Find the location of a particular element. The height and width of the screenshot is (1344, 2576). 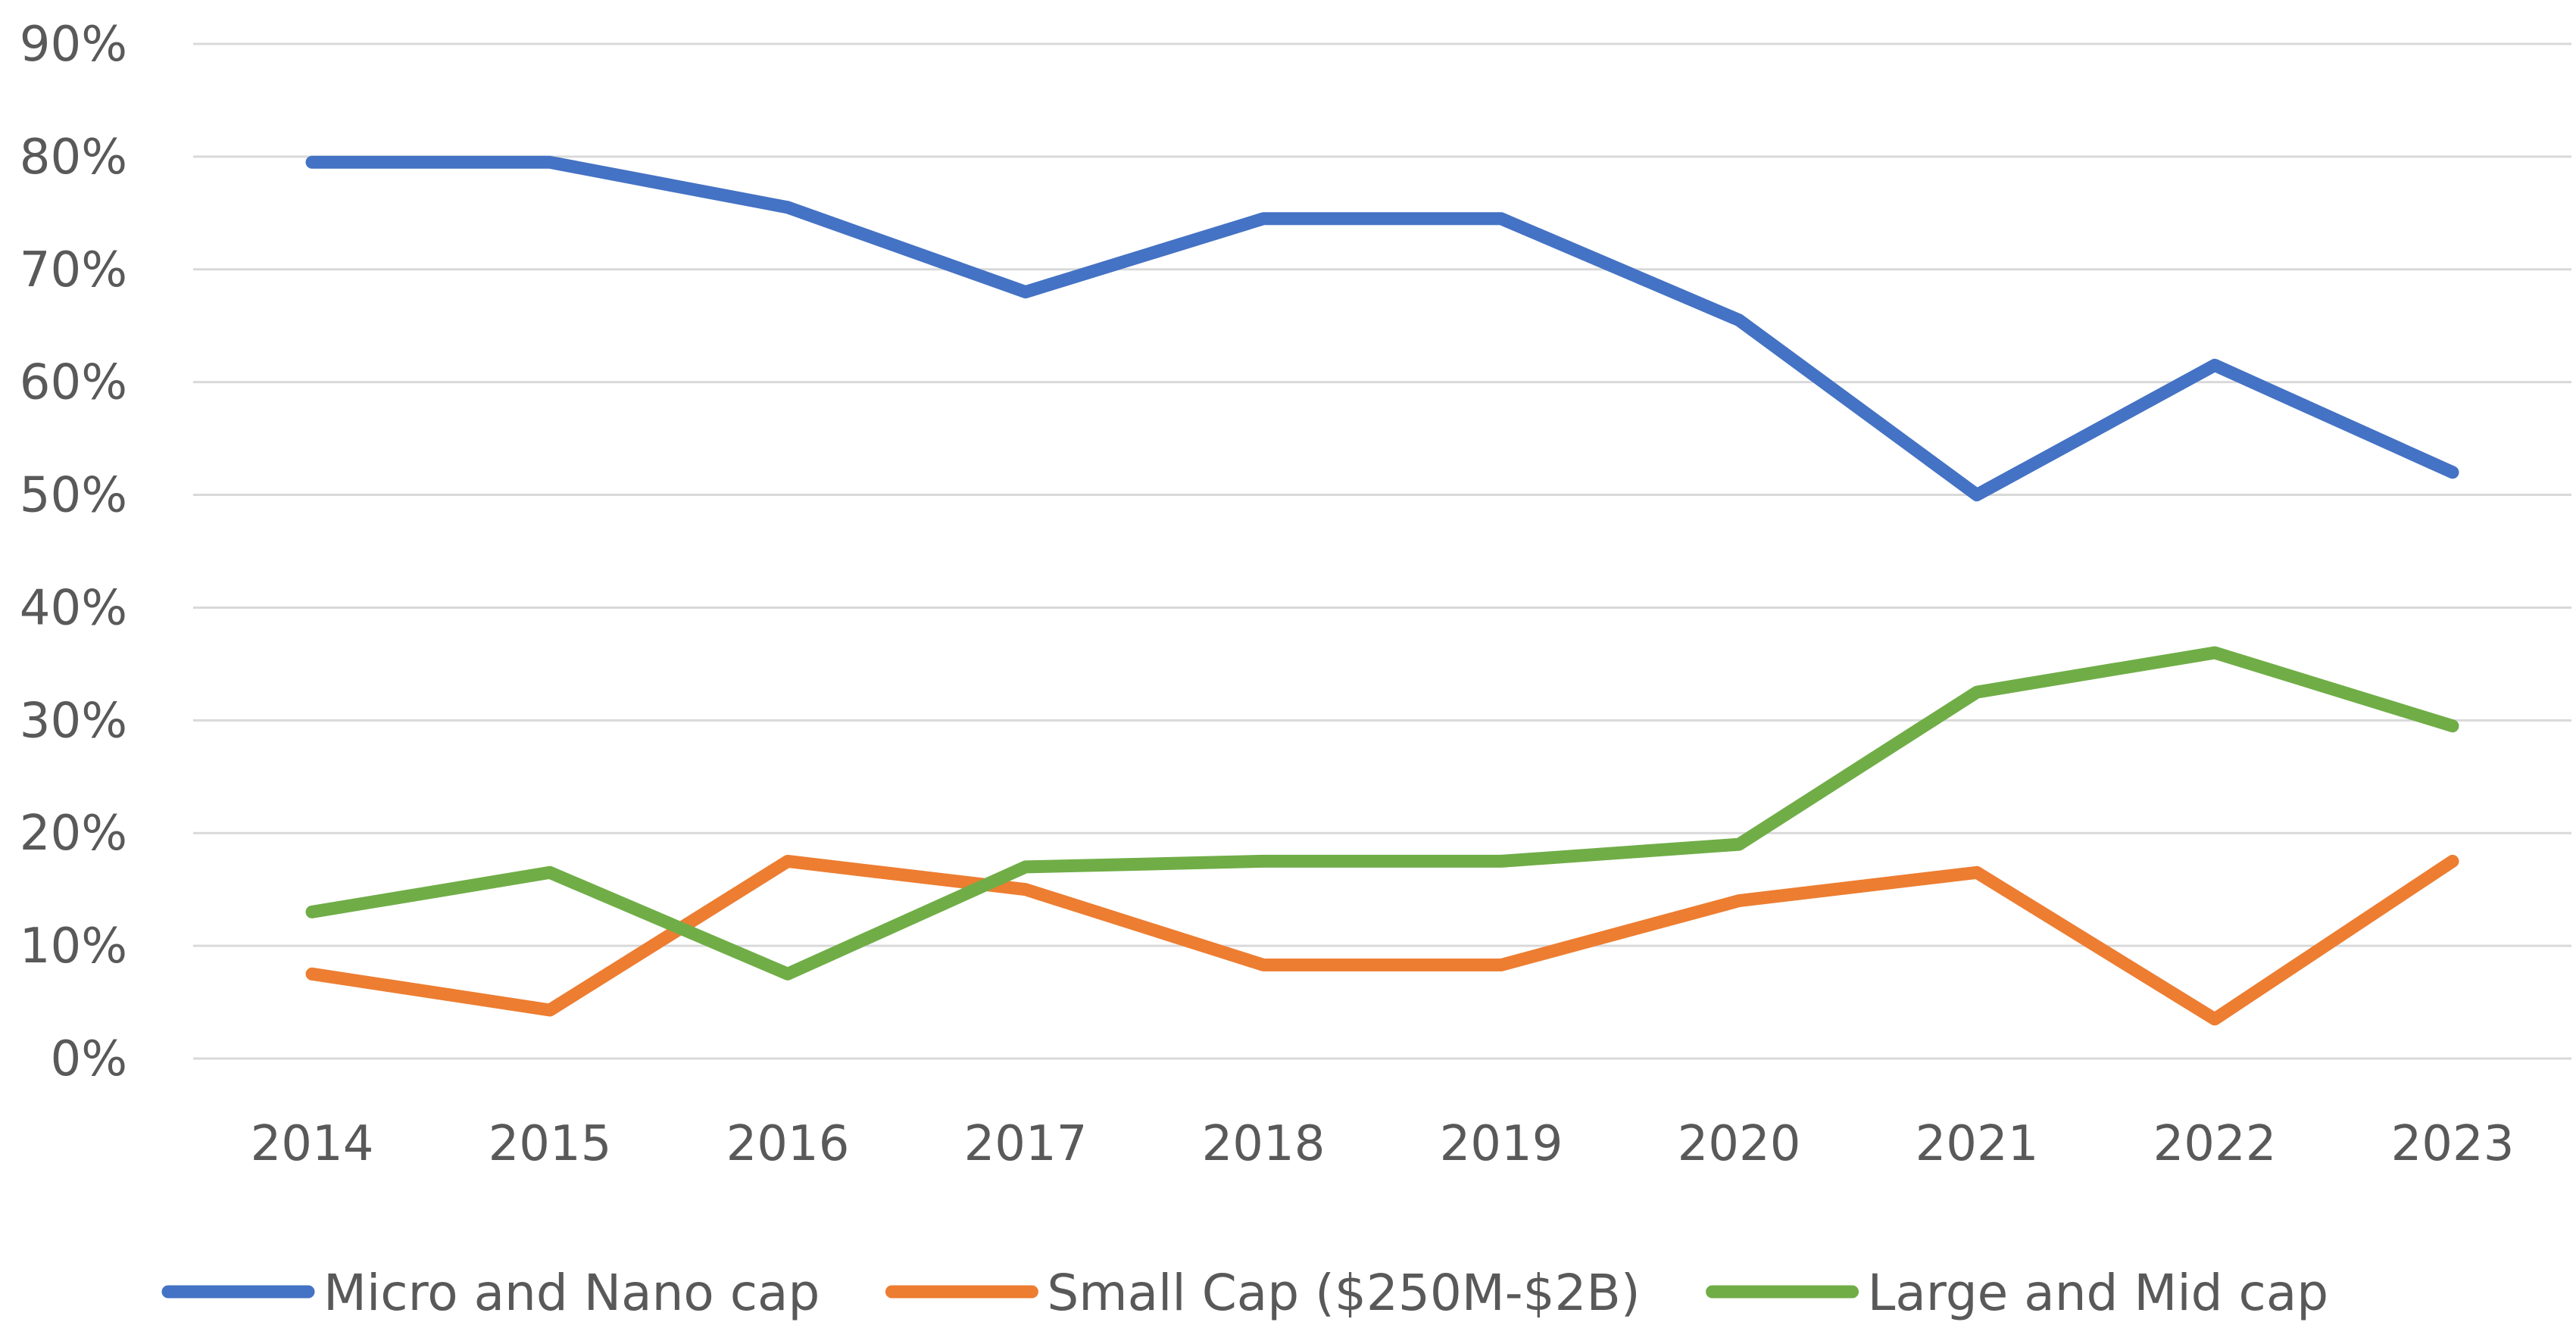

x-tick-label: 2021 is located at coordinates (1978, 1144).